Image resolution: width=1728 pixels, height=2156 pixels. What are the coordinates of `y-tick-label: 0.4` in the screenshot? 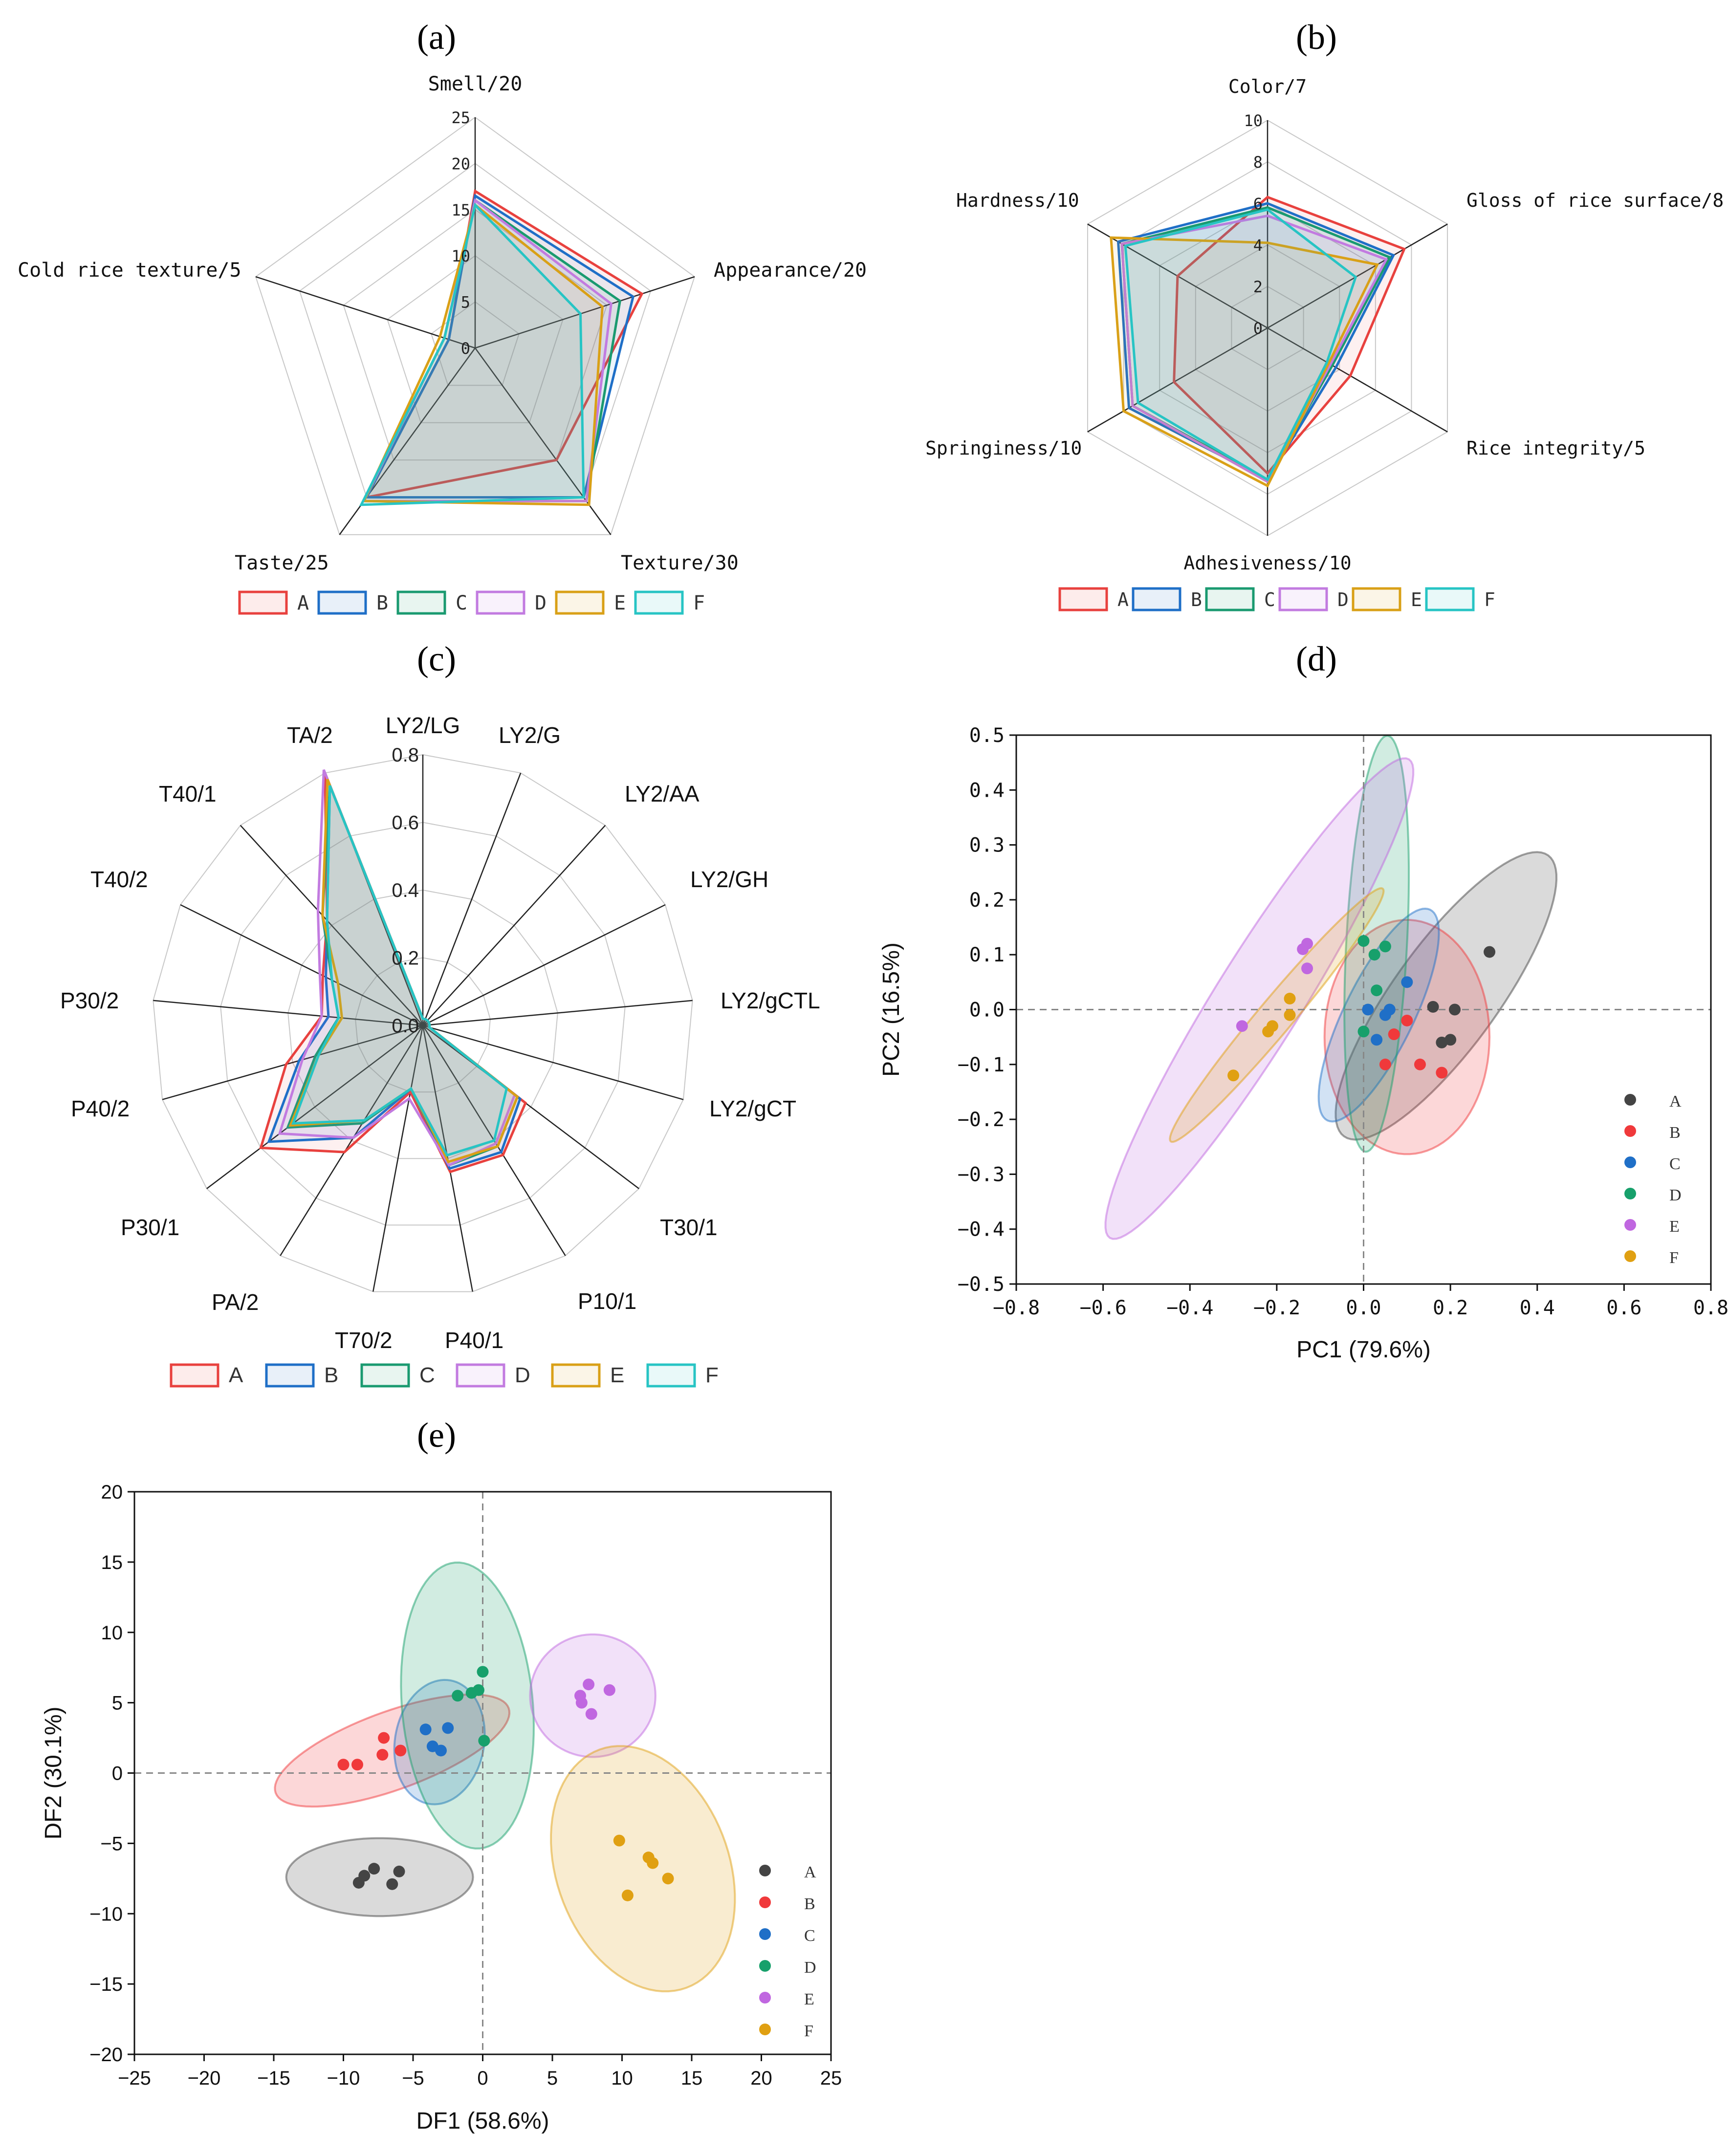 It's located at (987, 790).